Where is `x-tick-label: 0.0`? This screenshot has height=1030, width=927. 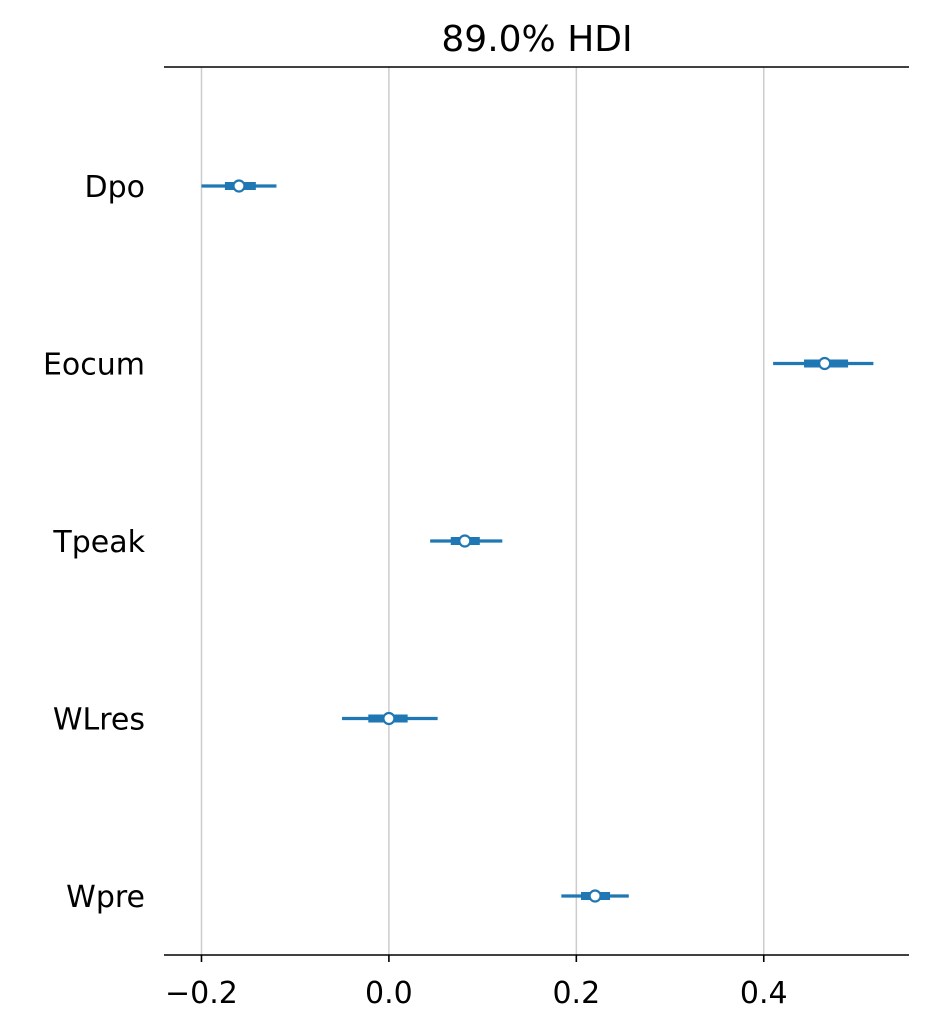 x-tick-label: 0.0 is located at coordinates (389, 993).